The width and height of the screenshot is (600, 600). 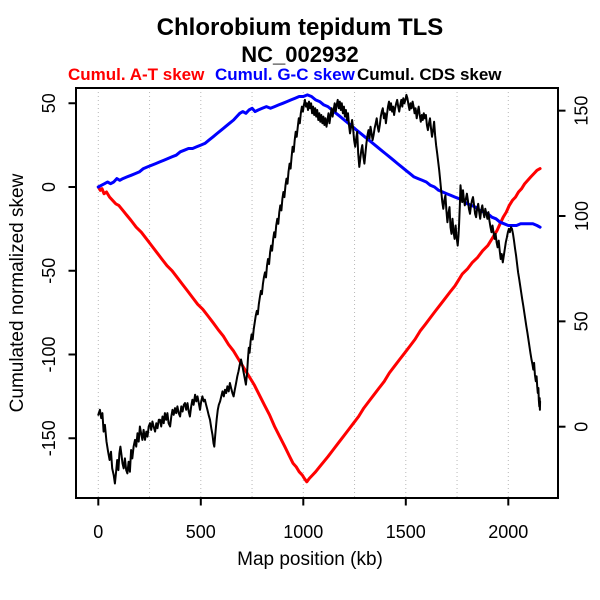 I want to click on chart-title: Chlorobium tepidum TLS, so click(x=300, y=27).